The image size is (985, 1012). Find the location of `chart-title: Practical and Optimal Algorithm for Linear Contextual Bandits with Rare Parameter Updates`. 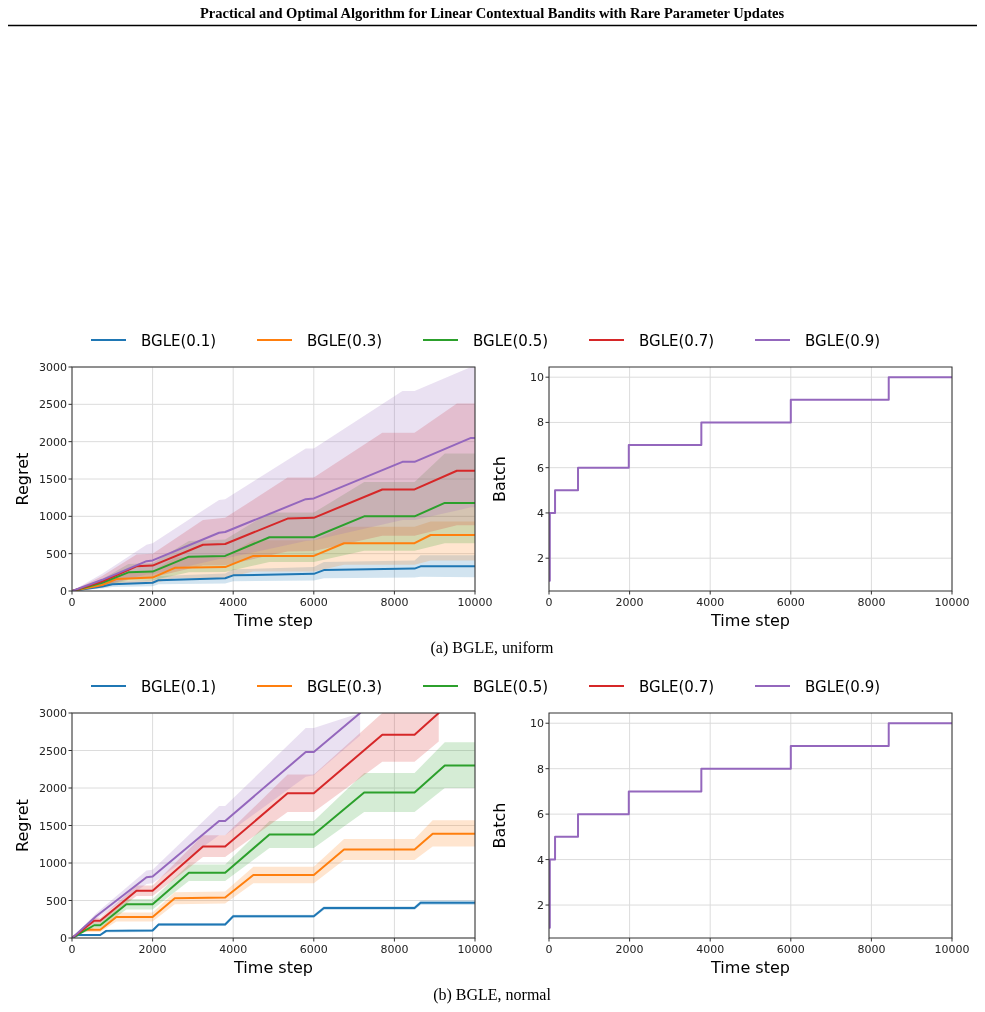

chart-title: Practical and Optimal Algorithm for Linear Contextual Bandits with Rare Parameter Updates is located at coordinates (492, 13).